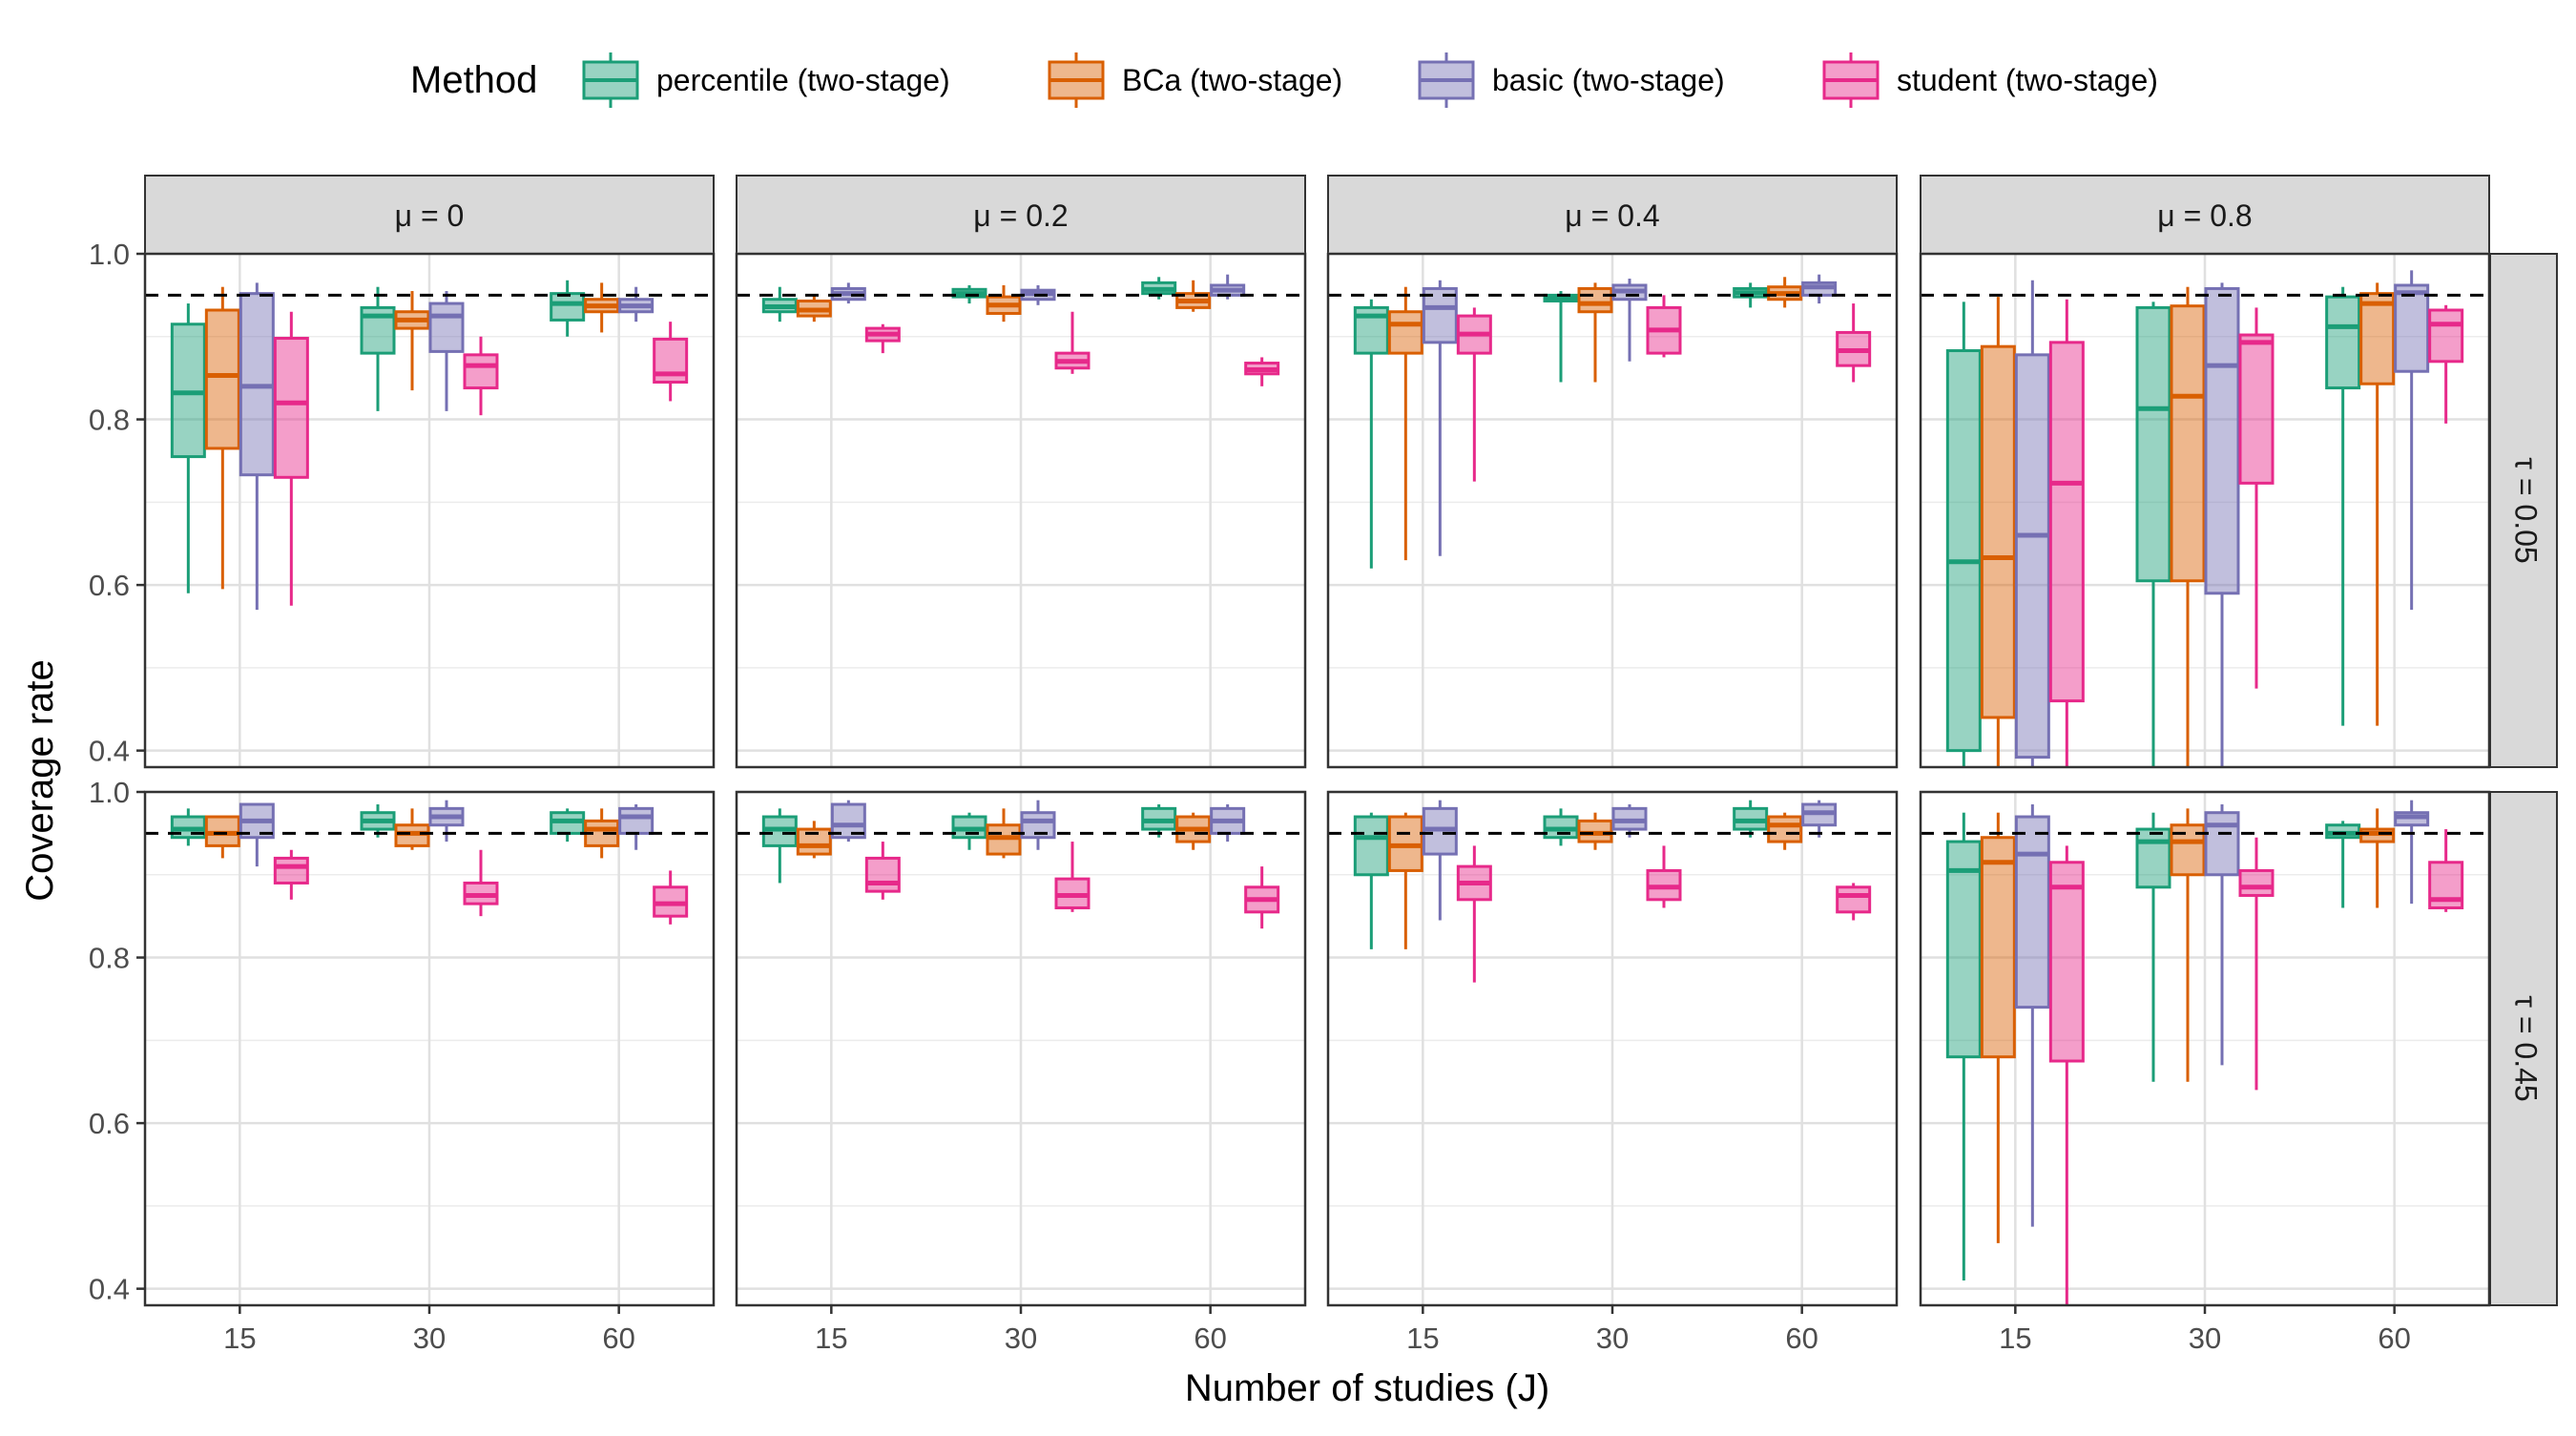 The image size is (2576, 1436). I want to click on panel-r0-c3, so click(2205, 510).